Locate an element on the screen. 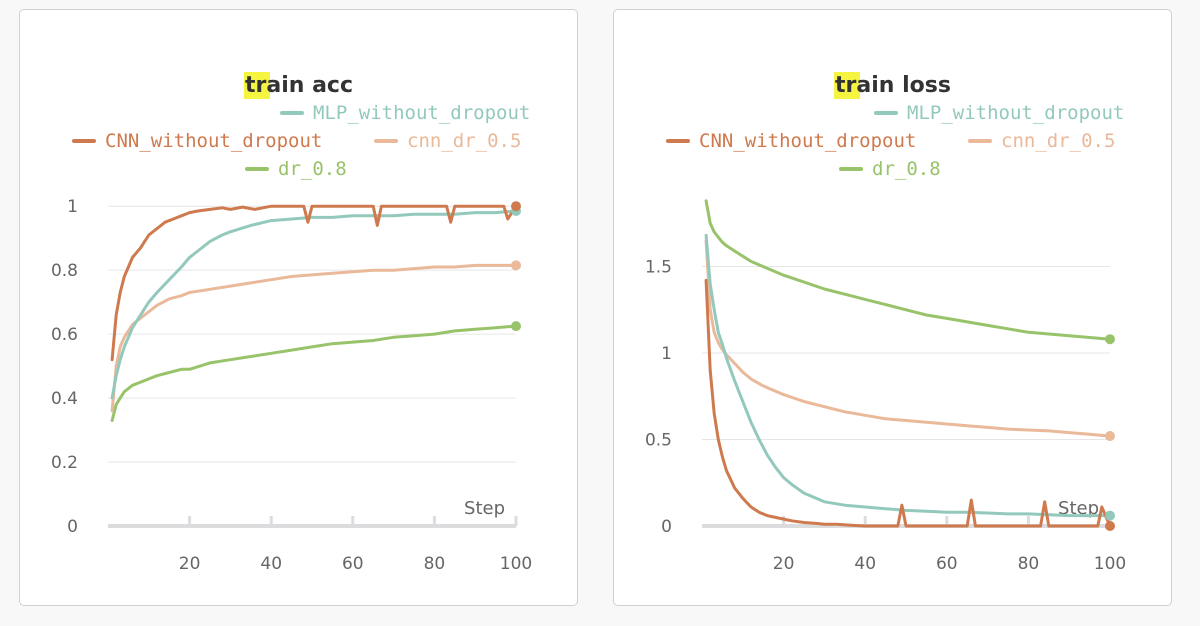 This screenshot has height=626, width=1200. y-tick-label: 1.5 is located at coordinates (658, 268).